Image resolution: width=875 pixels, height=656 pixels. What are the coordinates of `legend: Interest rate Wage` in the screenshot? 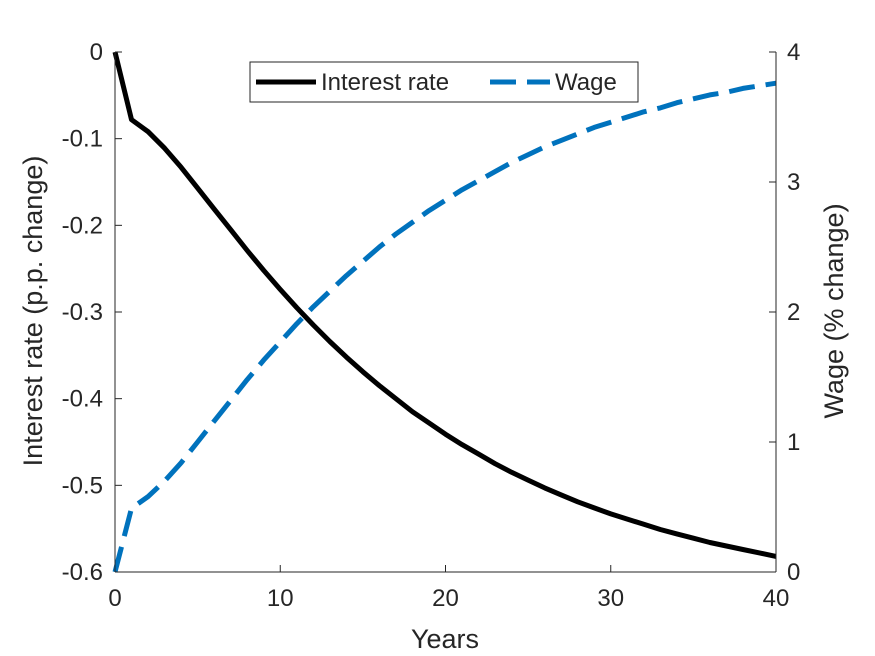 It's located at (444, 82).